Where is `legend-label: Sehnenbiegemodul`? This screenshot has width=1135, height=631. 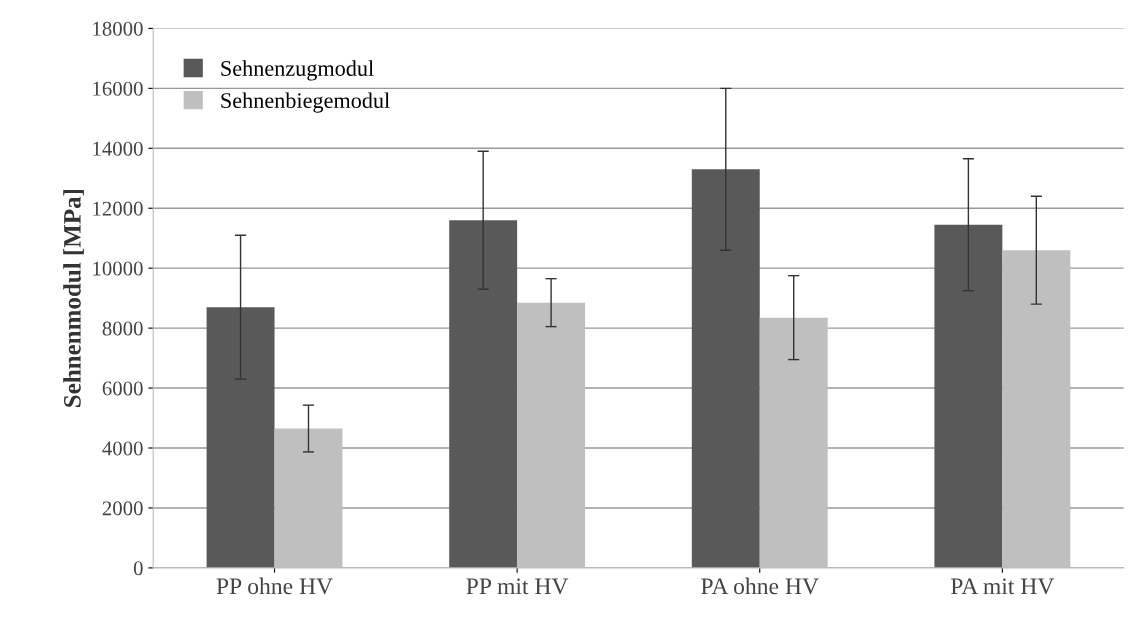 legend-label: Sehnenbiegemodul is located at coordinates (305, 102).